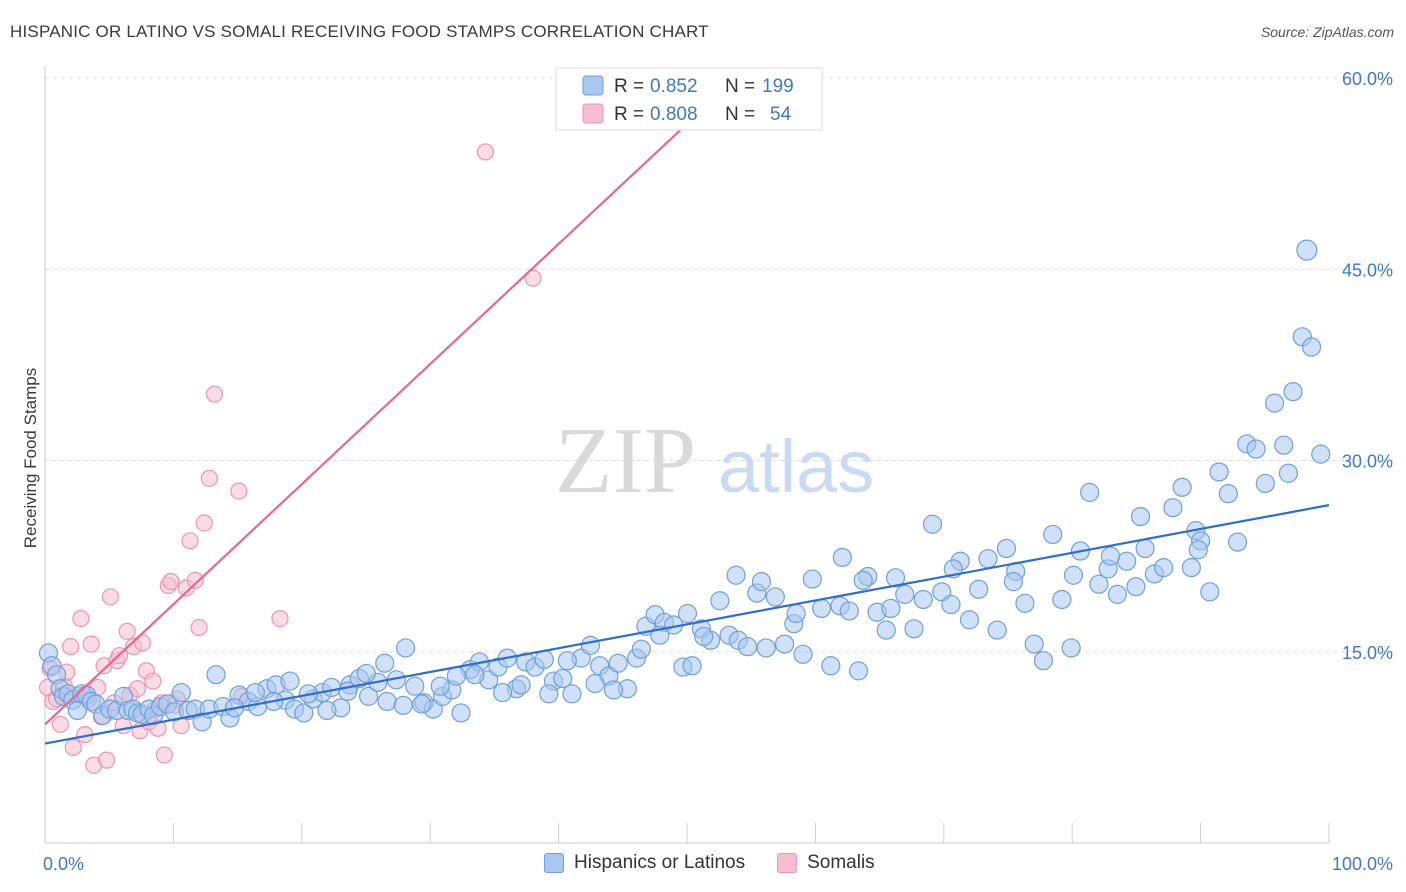 The width and height of the screenshot is (1406, 892). Describe the element at coordinates (1327, 32) in the screenshot. I see `source-label: Source: ZipAtlas.com` at that location.